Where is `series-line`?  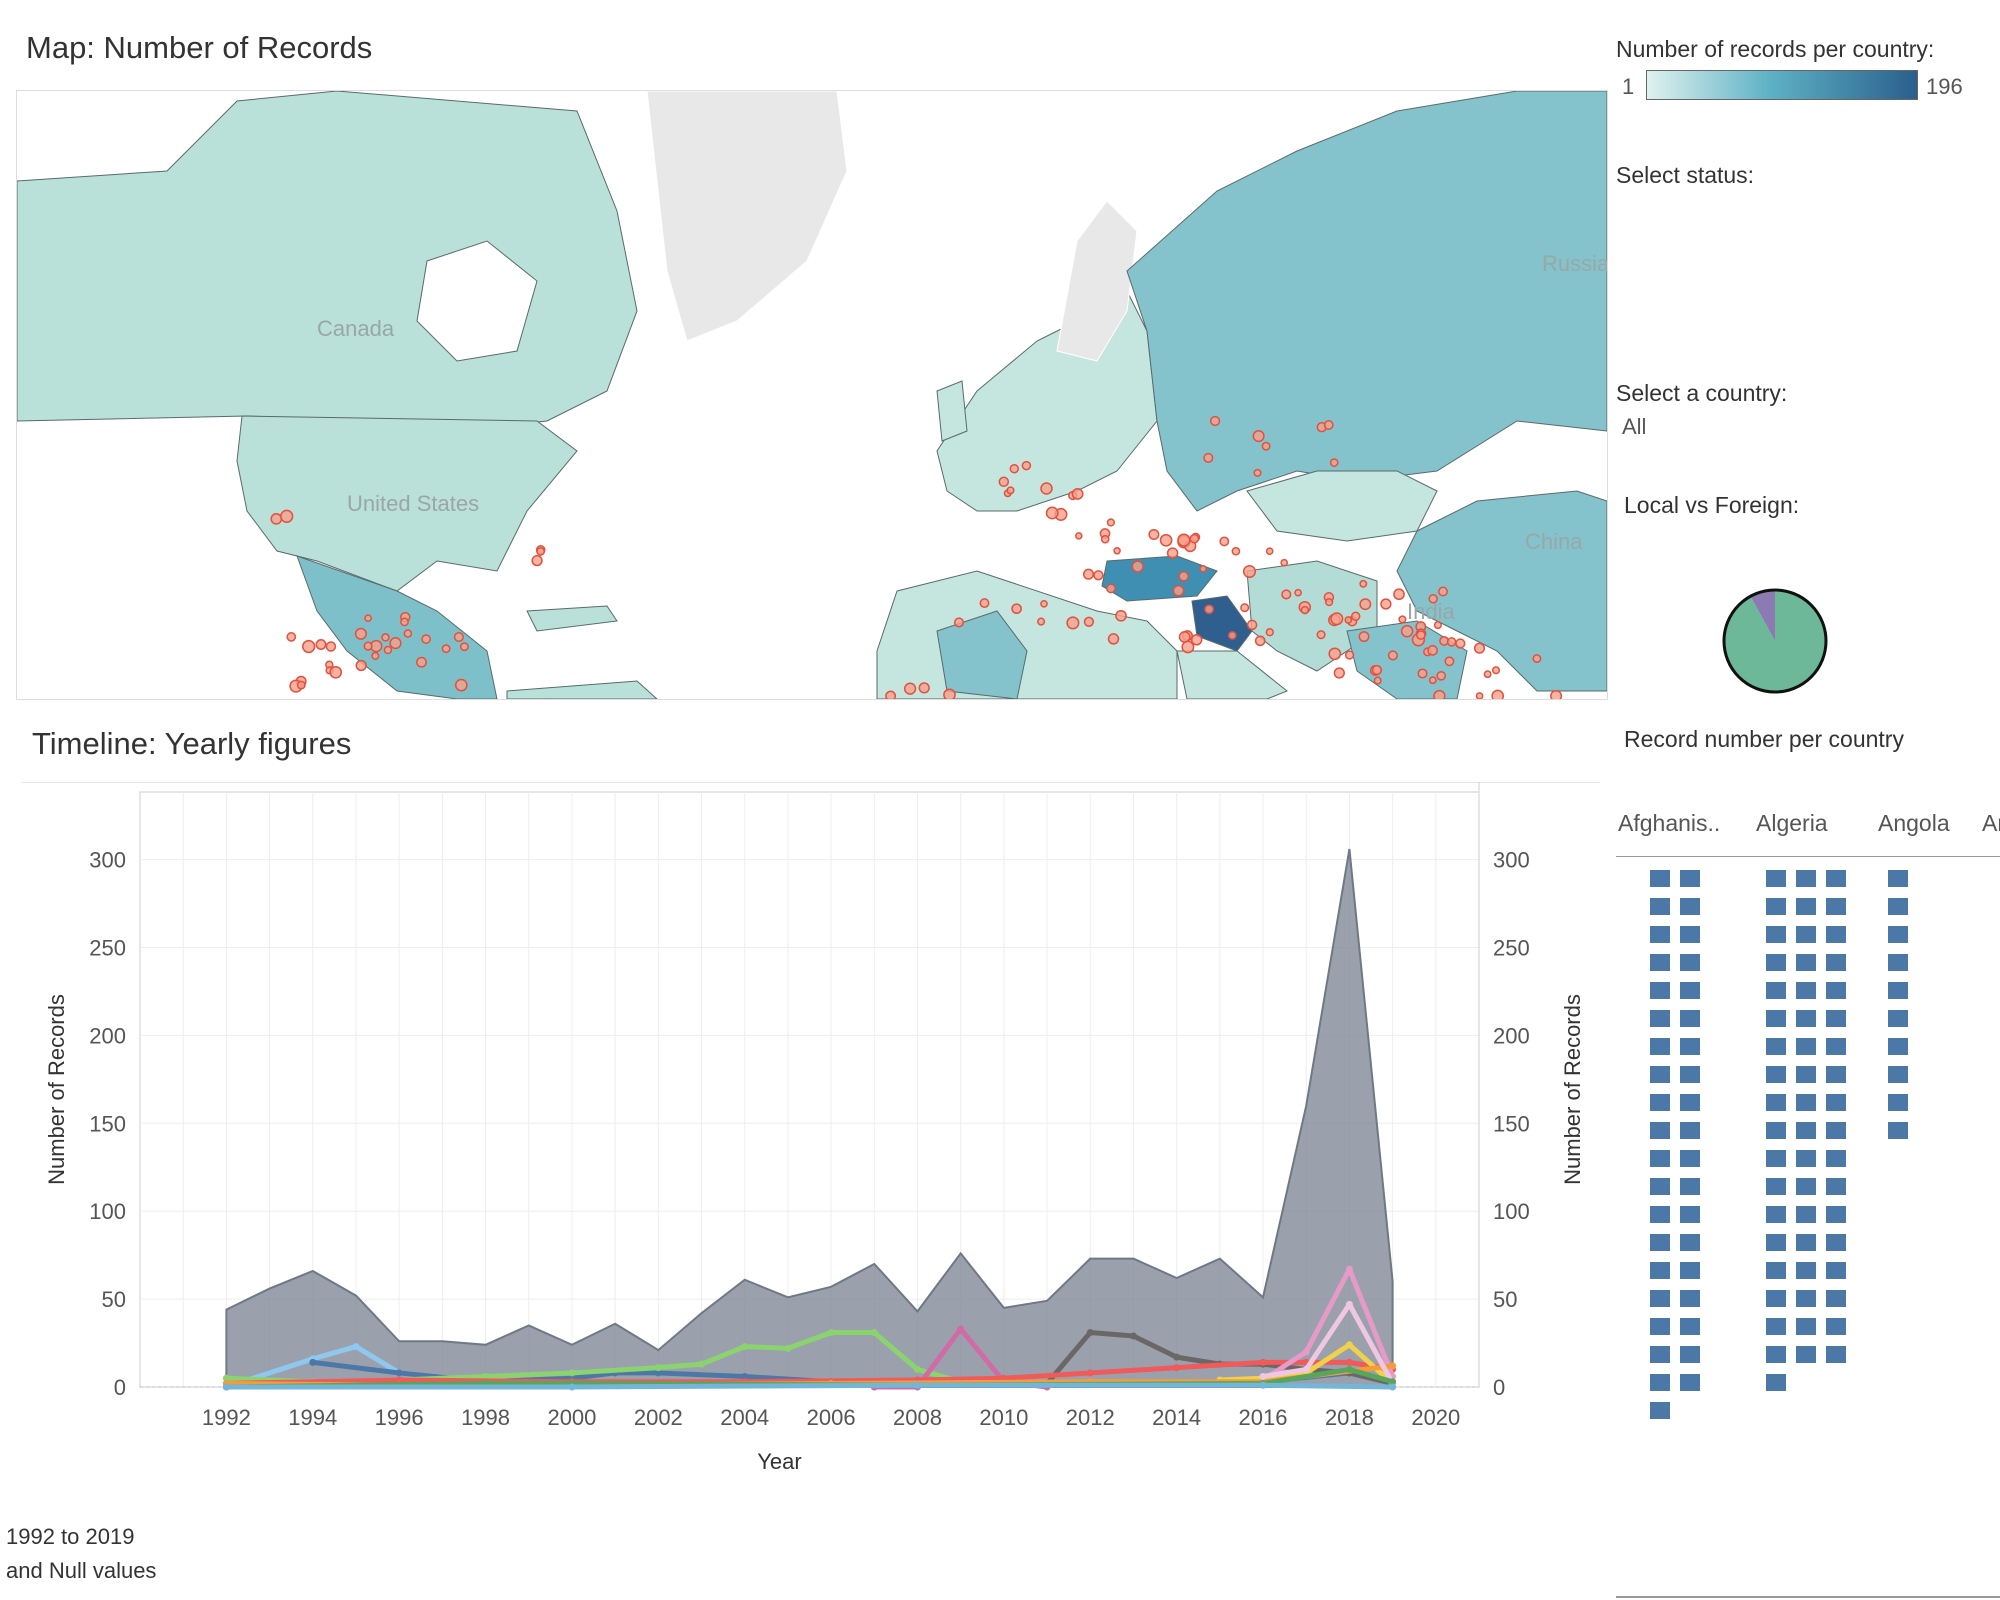 series-line is located at coordinates (809, 1386).